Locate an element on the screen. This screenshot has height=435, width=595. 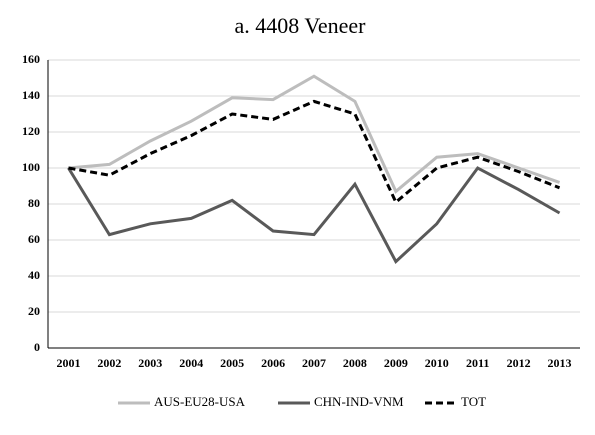
y-tick-label: 60 is located at coordinates (34, 239).